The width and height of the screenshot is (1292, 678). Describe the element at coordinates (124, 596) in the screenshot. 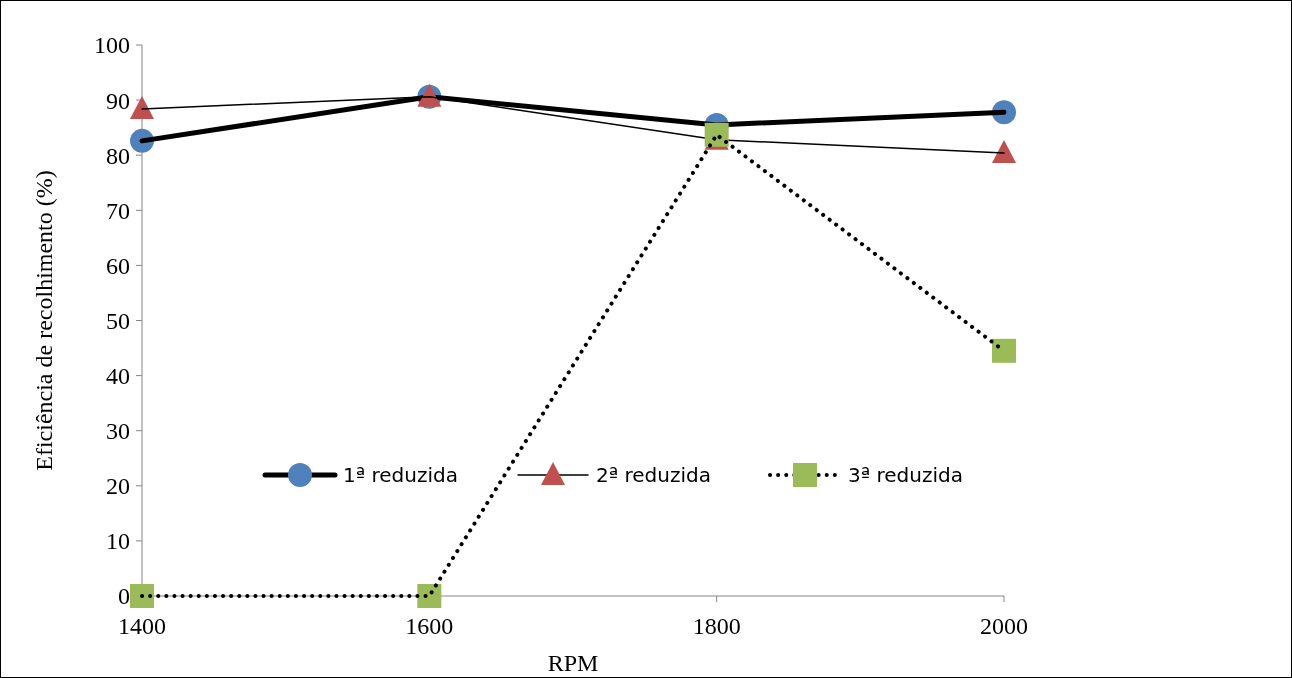

I see `y-tick-label: 0` at that location.